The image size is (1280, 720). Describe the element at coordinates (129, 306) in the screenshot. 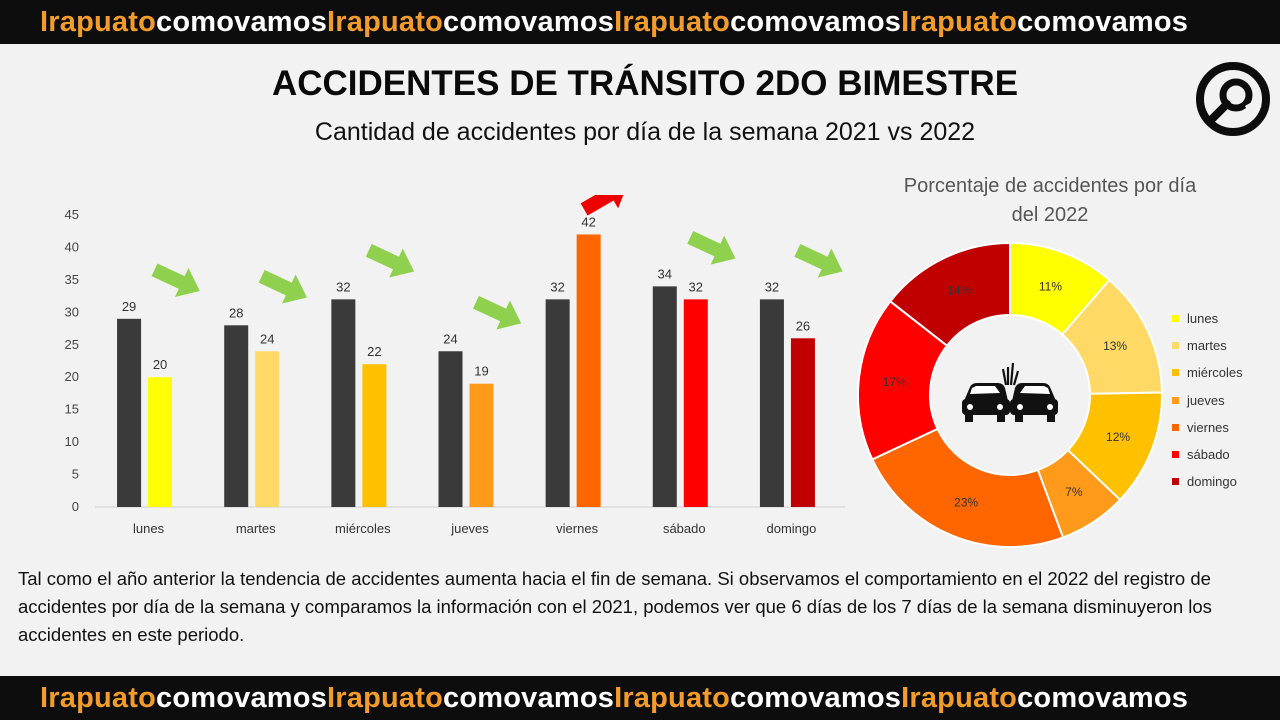

I see `bar-value-label-2021: 29` at that location.